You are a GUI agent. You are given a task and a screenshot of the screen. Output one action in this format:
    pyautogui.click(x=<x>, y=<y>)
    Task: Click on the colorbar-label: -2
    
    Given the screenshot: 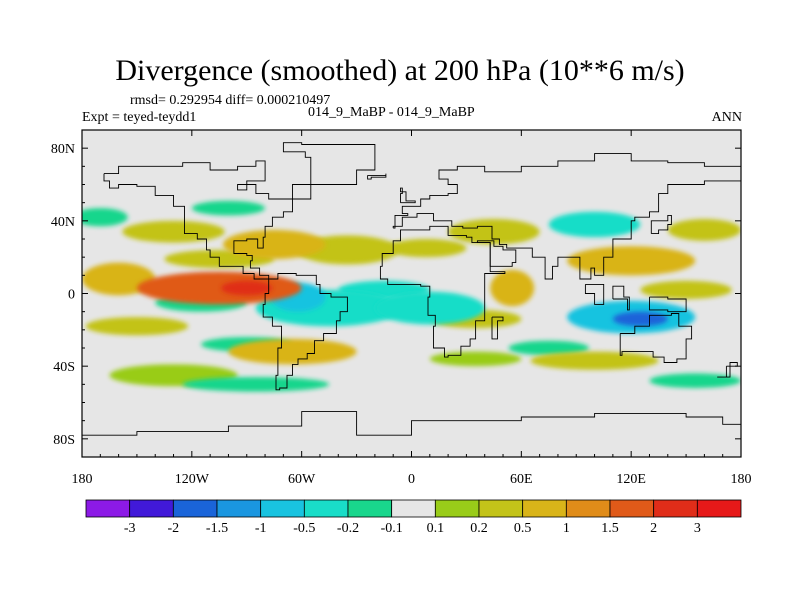 What is the action you would take?
    pyautogui.click(x=173, y=528)
    